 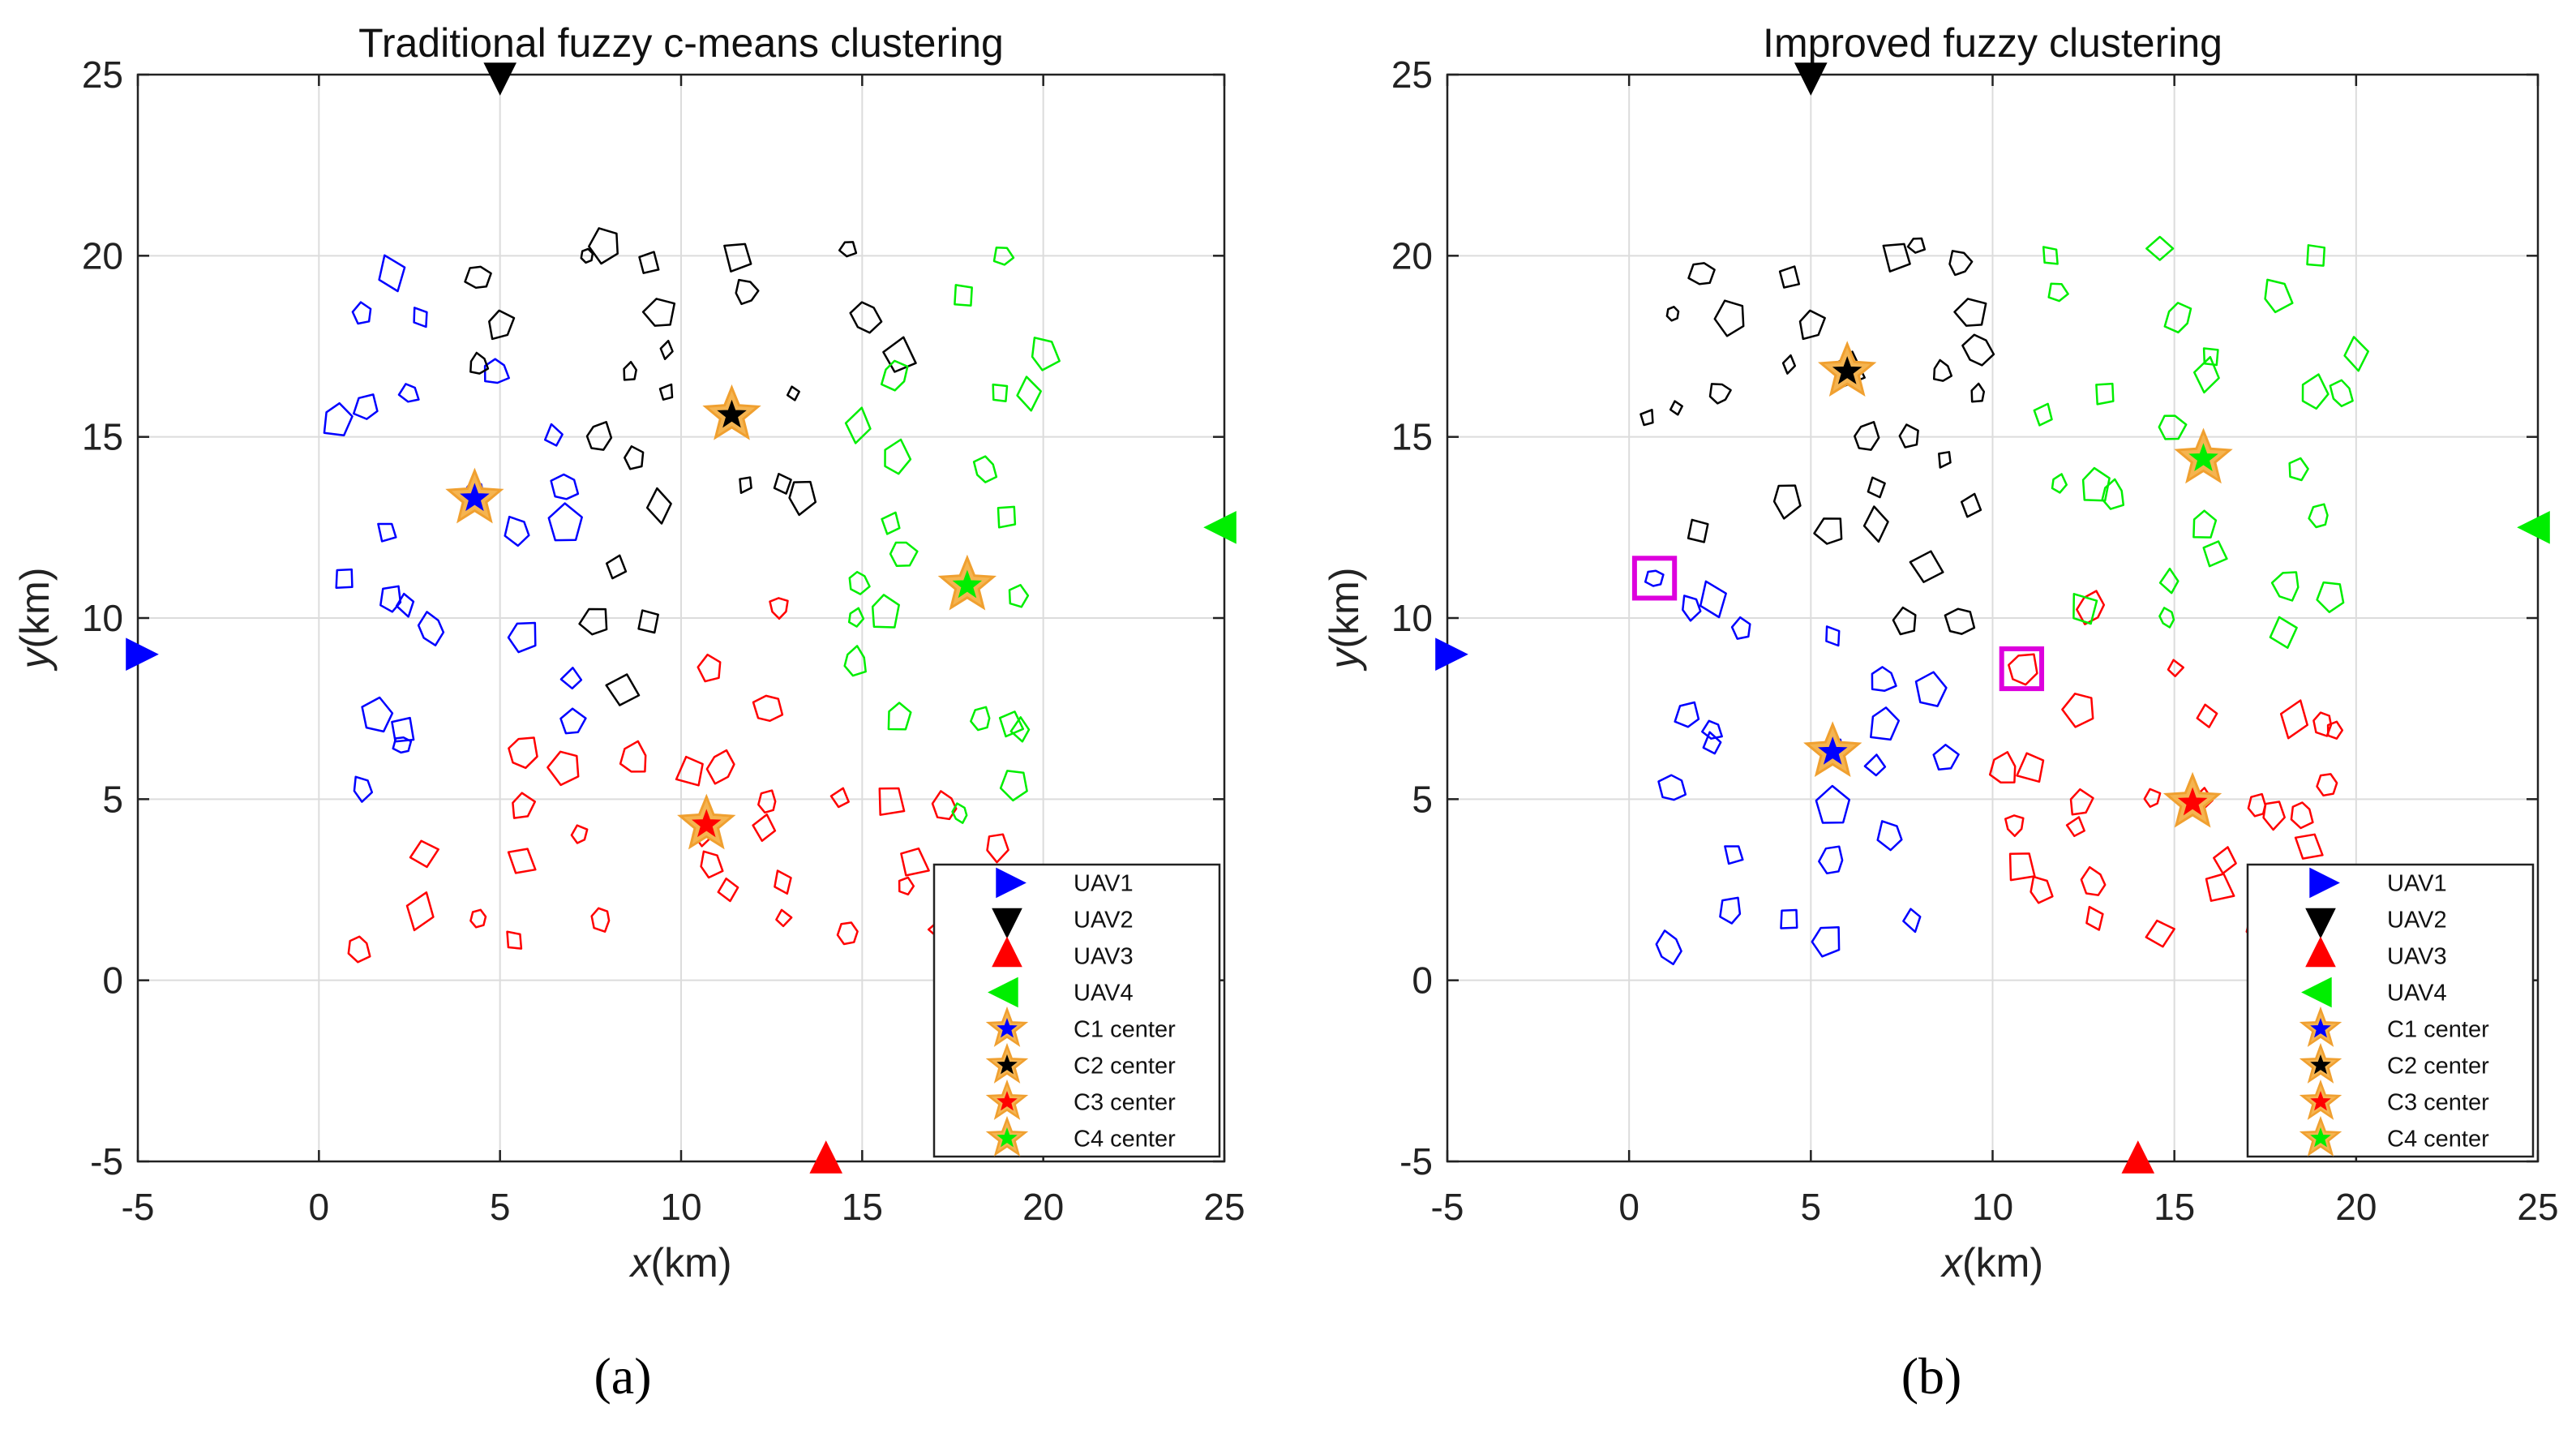 What do you see at coordinates (2438, 1140) in the screenshot?
I see `panel-b-legend-label: C4 center` at bounding box center [2438, 1140].